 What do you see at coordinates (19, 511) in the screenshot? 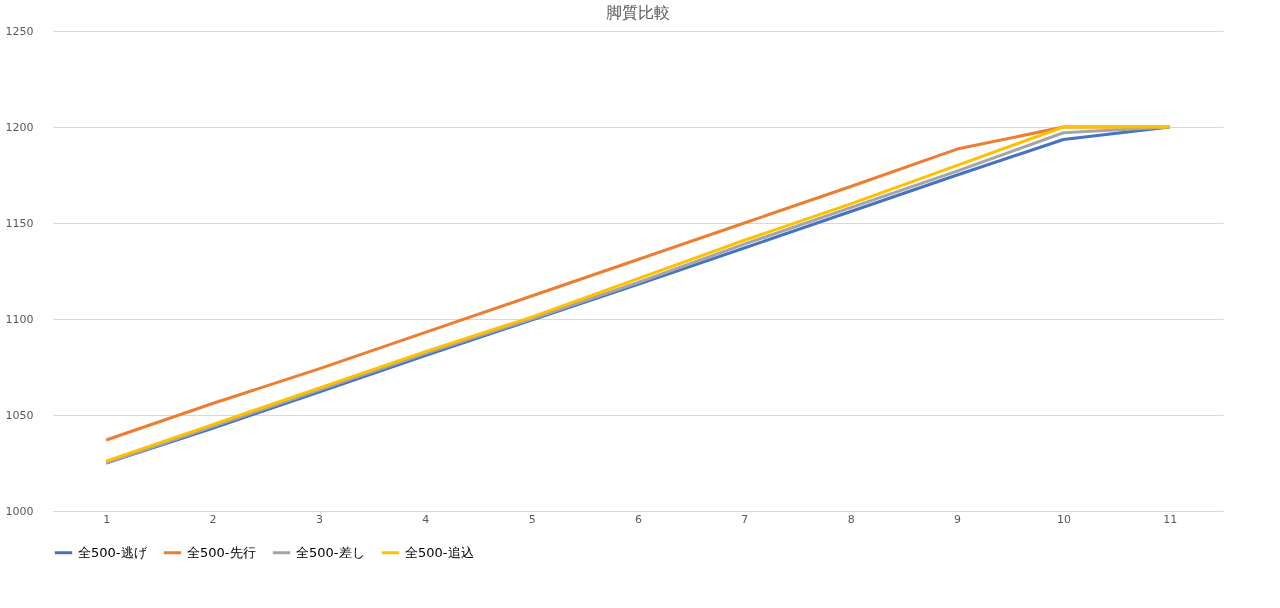
I see `y-tick-label: 1000` at bounding box center [19, 511].